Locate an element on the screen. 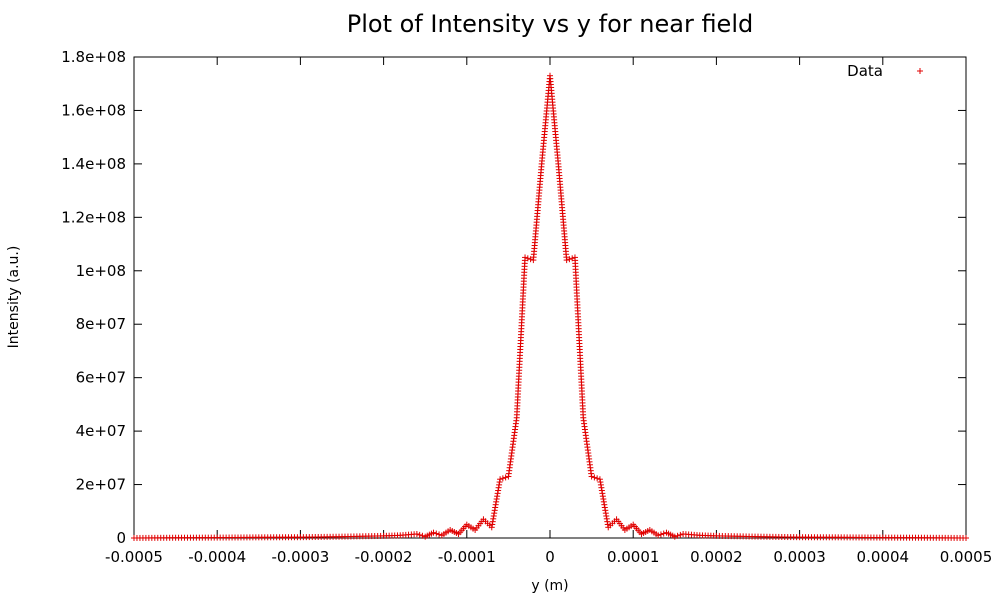  legend-marker is located at coordinates (920, 71).